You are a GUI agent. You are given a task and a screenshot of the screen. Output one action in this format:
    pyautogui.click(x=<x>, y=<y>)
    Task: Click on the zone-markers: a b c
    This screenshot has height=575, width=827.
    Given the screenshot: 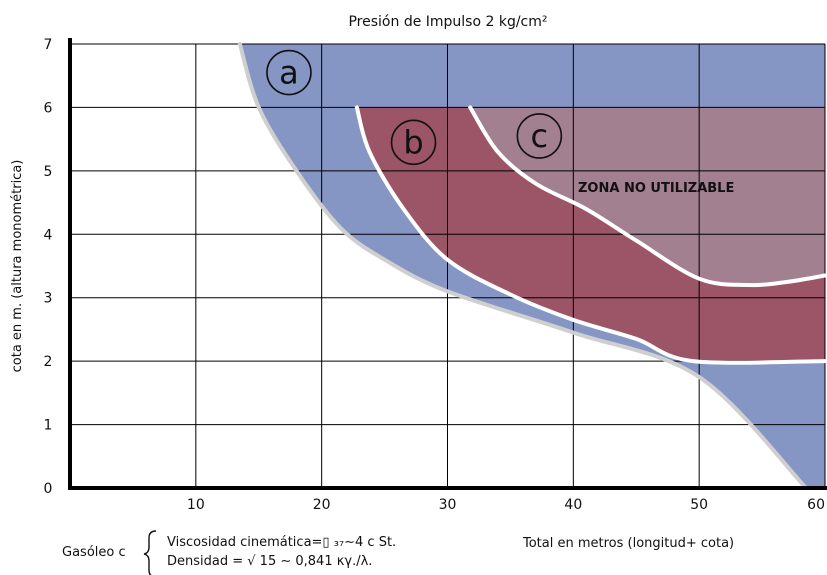 What is the action you would take?
    pyautogui.click(x=414, y=107)
    